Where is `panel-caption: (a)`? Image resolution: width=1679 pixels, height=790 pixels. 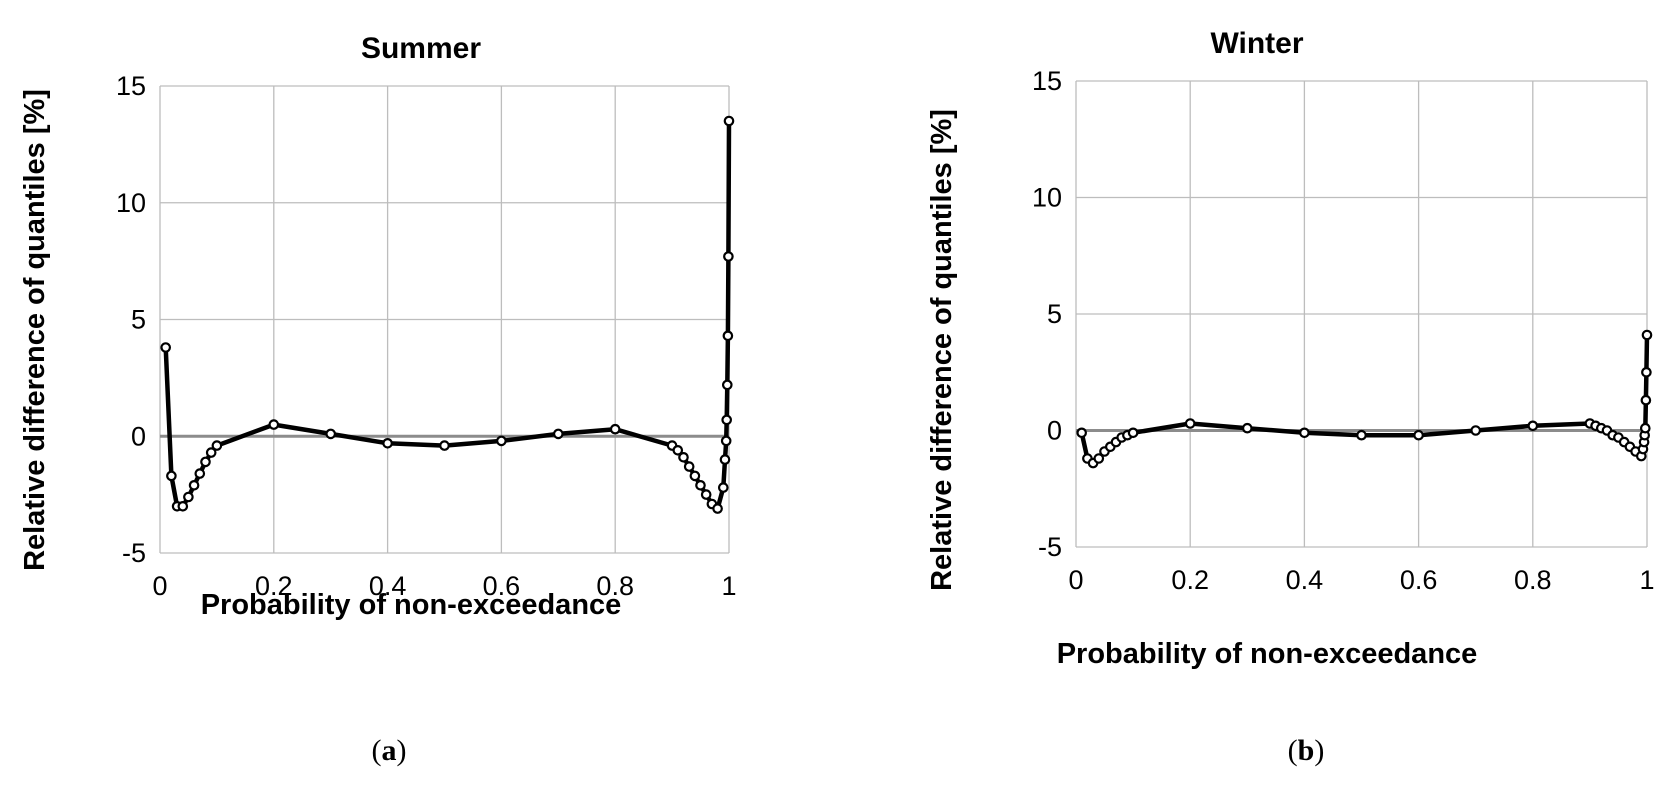 panel-caption: (a) is located at coordinates (389, 750).